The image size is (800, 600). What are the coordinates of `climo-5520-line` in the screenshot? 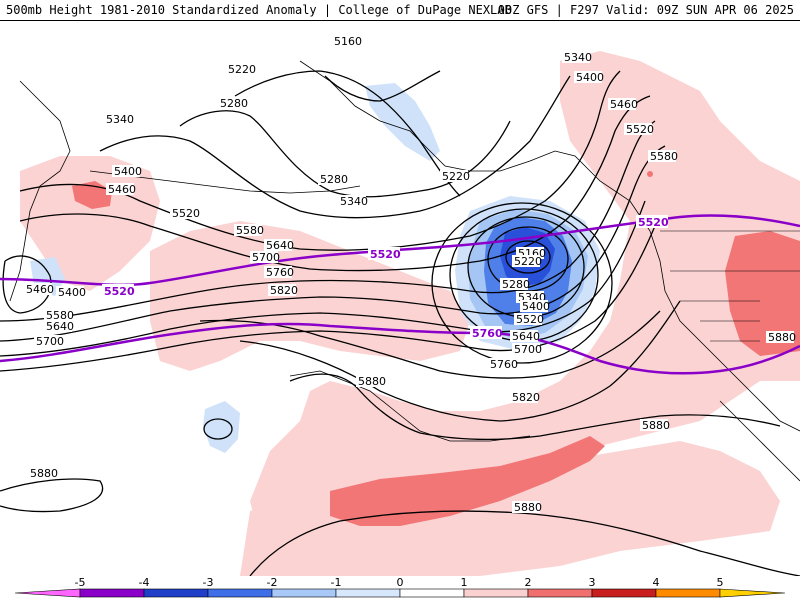 It's located at (400, 250).